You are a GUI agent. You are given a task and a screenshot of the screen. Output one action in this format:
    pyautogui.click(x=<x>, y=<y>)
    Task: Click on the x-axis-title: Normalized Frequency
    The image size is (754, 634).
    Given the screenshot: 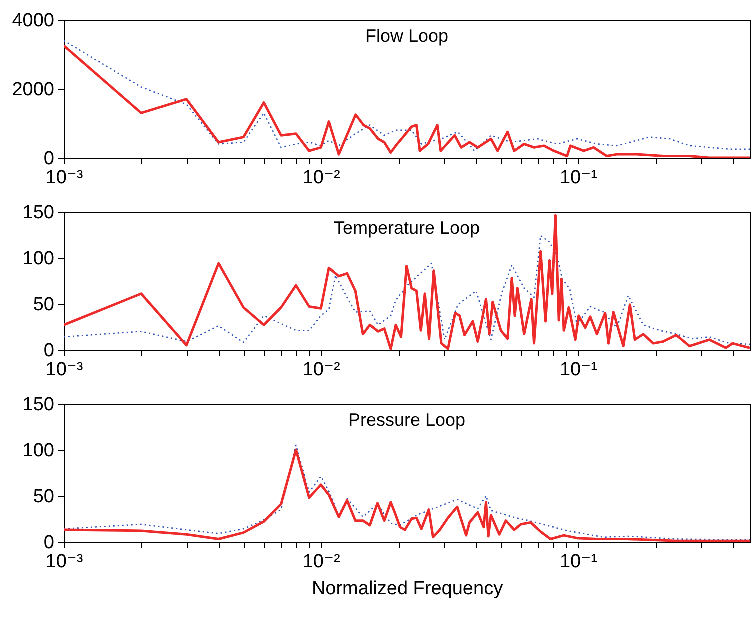 What is the action you would take?
    pyautogui.click(x=408, y=589)
    